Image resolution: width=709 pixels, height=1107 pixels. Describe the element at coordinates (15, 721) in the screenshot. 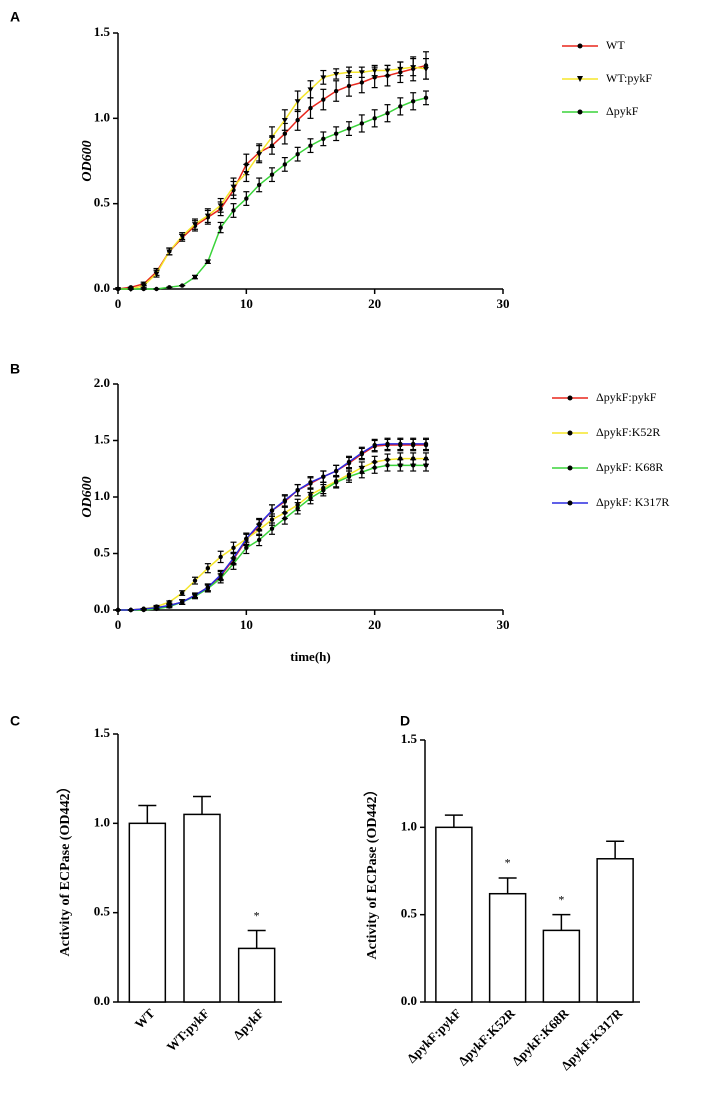

I see `panel-label: C` at that location.